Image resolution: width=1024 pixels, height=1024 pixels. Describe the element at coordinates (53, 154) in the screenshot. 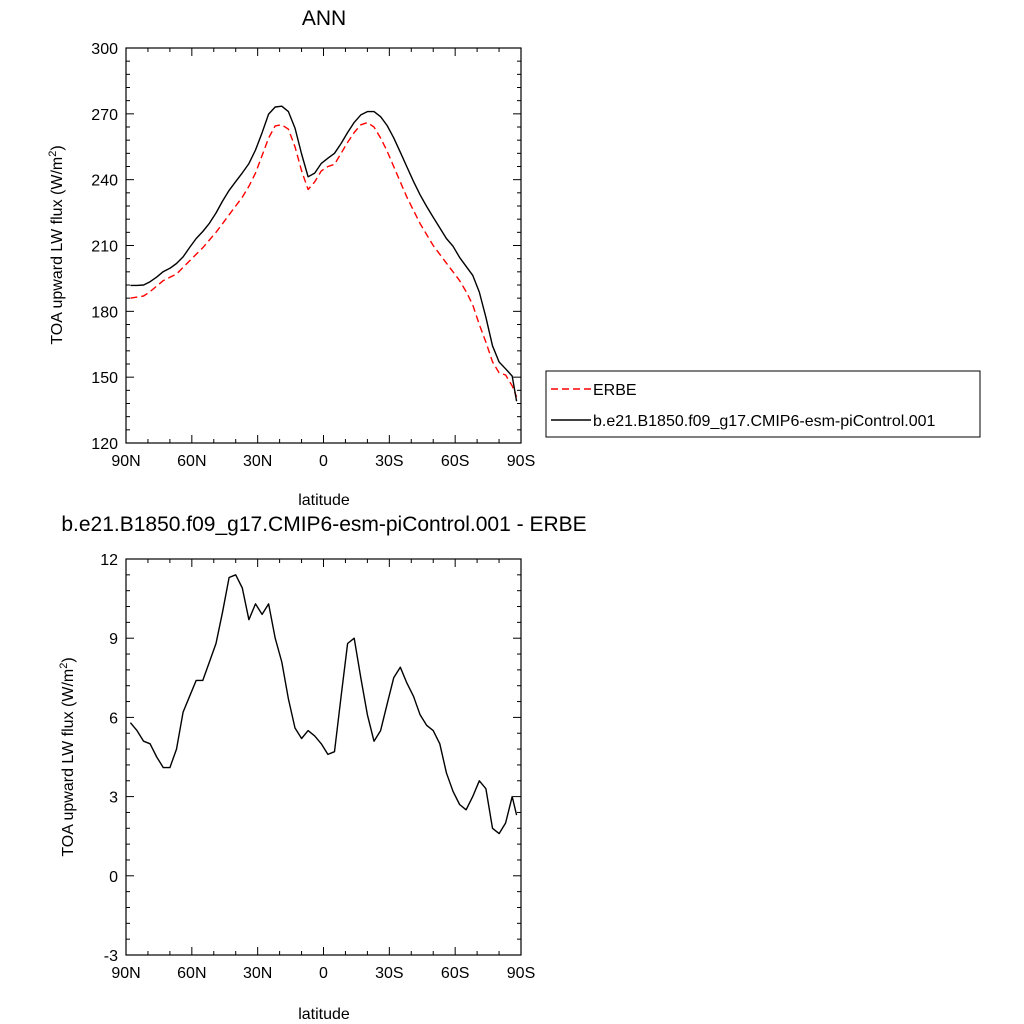

I see `panel1-ylabel-superscript: 2` at that location.